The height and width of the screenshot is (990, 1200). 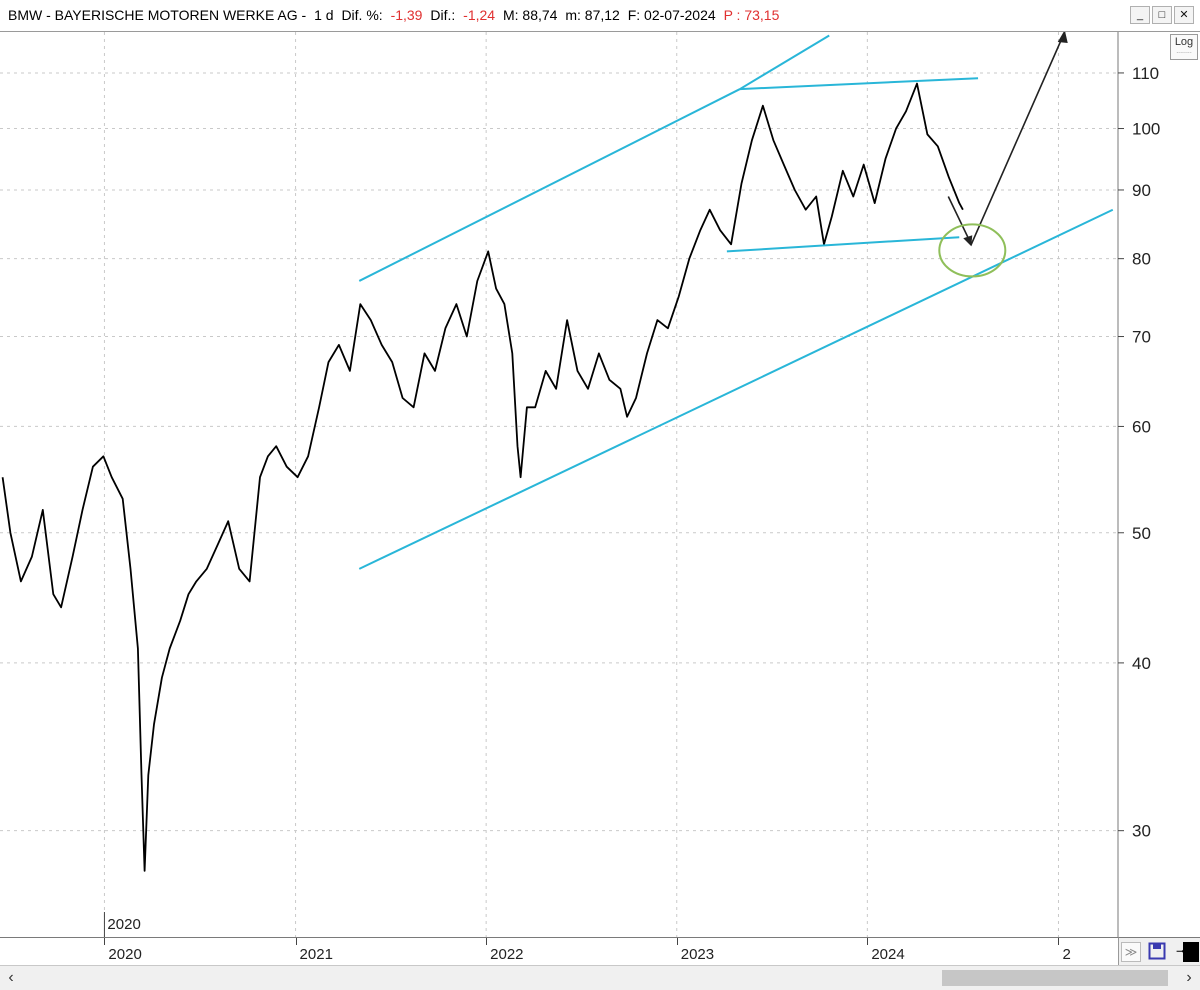 What do you see at coordinates (1141, 426) in the screenshot?
I see `y-tick-label: 60` at bounding box center [1141, 426].